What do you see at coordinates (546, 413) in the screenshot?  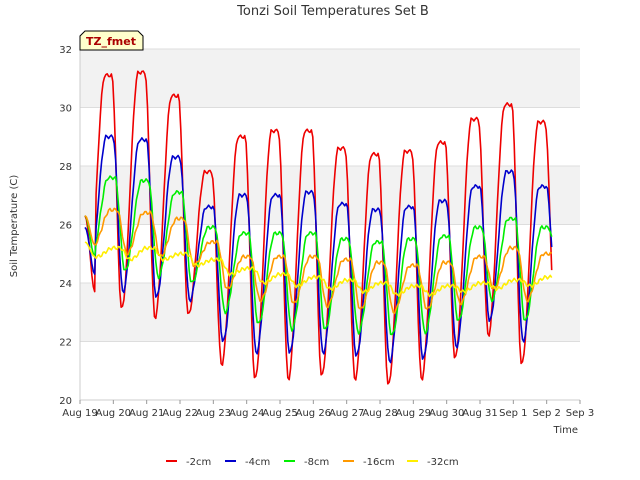 I see `x-tick-label: Sep 2` at bounding box center [546, 413].